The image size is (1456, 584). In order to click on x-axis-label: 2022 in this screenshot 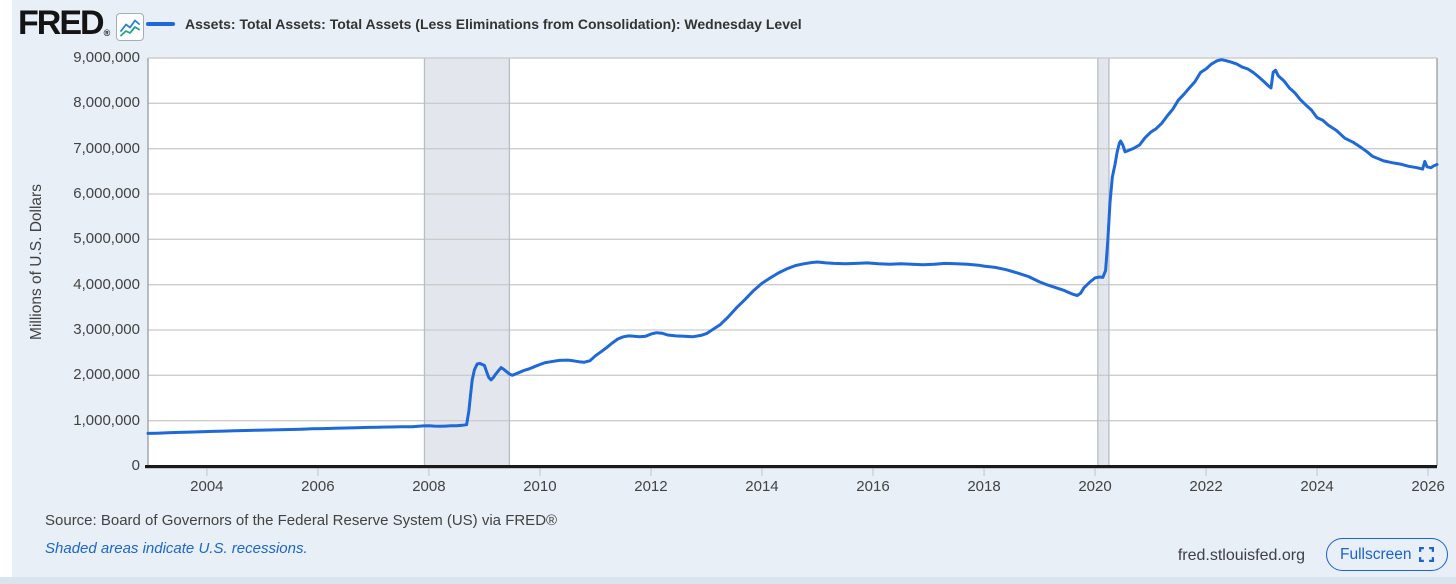, I will do `click(1206, 486)`.